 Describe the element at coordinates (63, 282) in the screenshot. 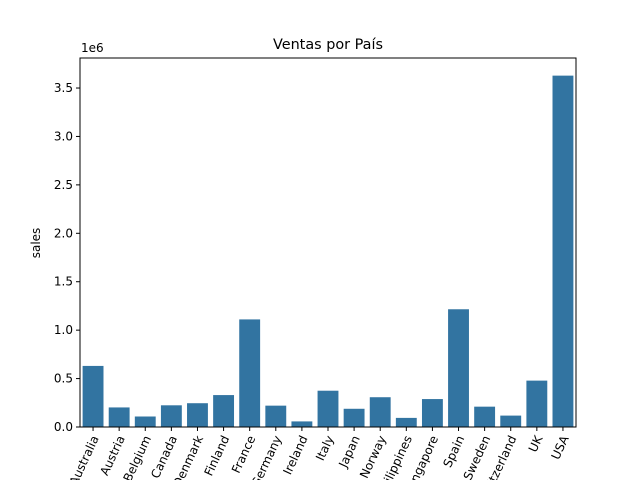

I see `y-tick-label: 1.5` at that location.